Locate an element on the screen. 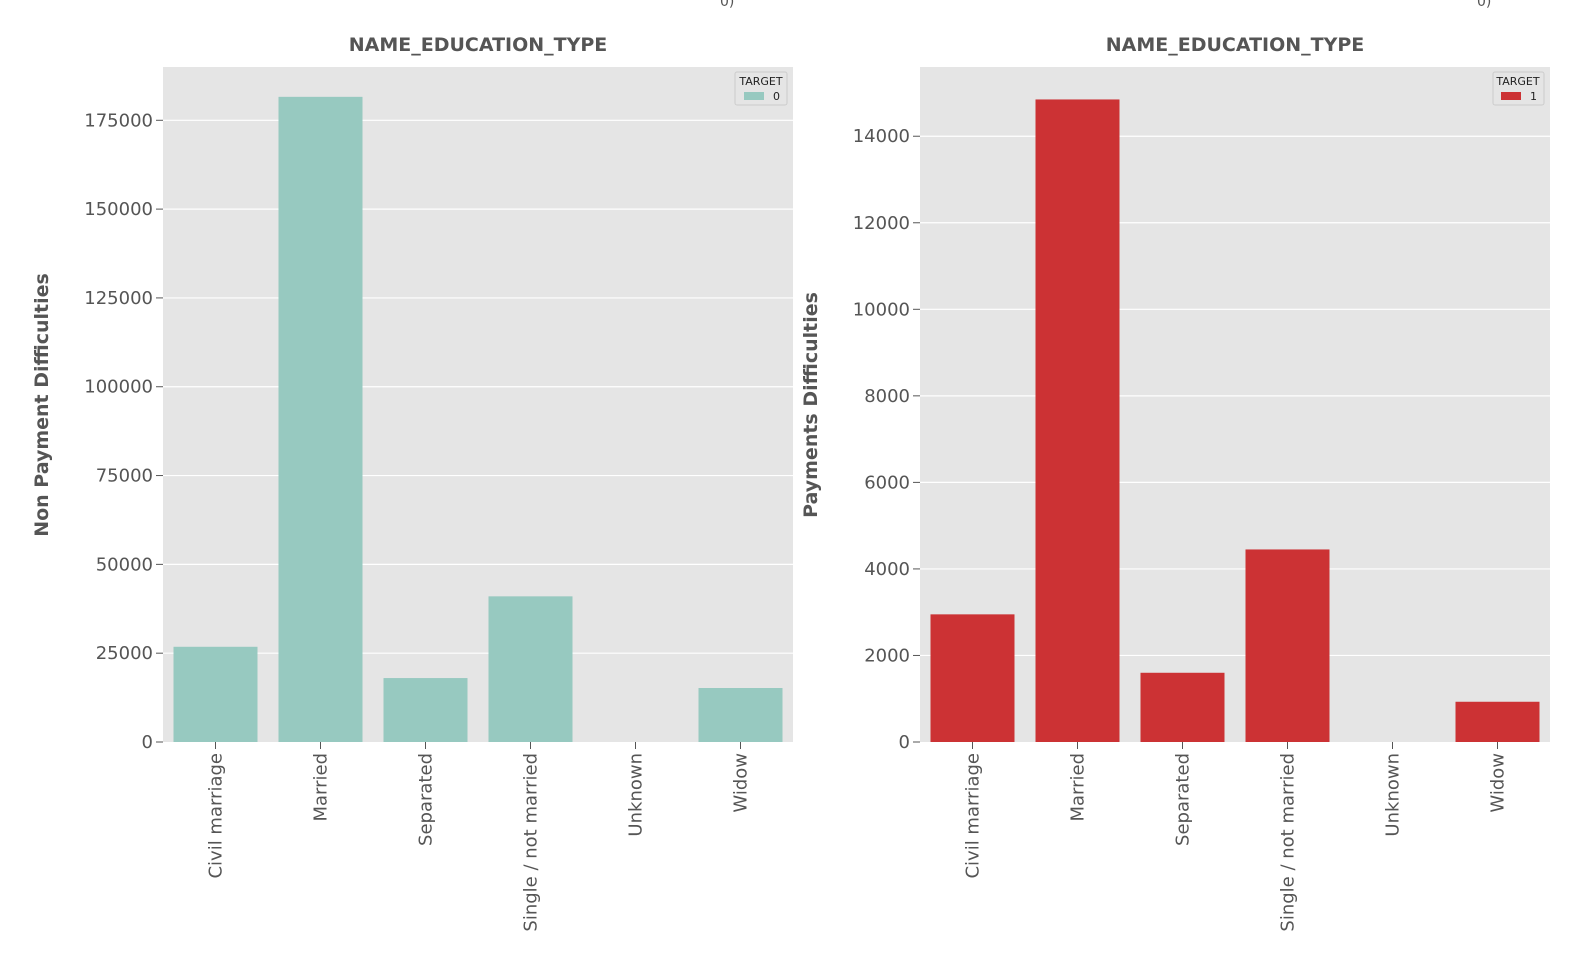 The width and height of the screenshot is (1576, 955). y-tick-label: 4000 is located at coordinates (887, 569).